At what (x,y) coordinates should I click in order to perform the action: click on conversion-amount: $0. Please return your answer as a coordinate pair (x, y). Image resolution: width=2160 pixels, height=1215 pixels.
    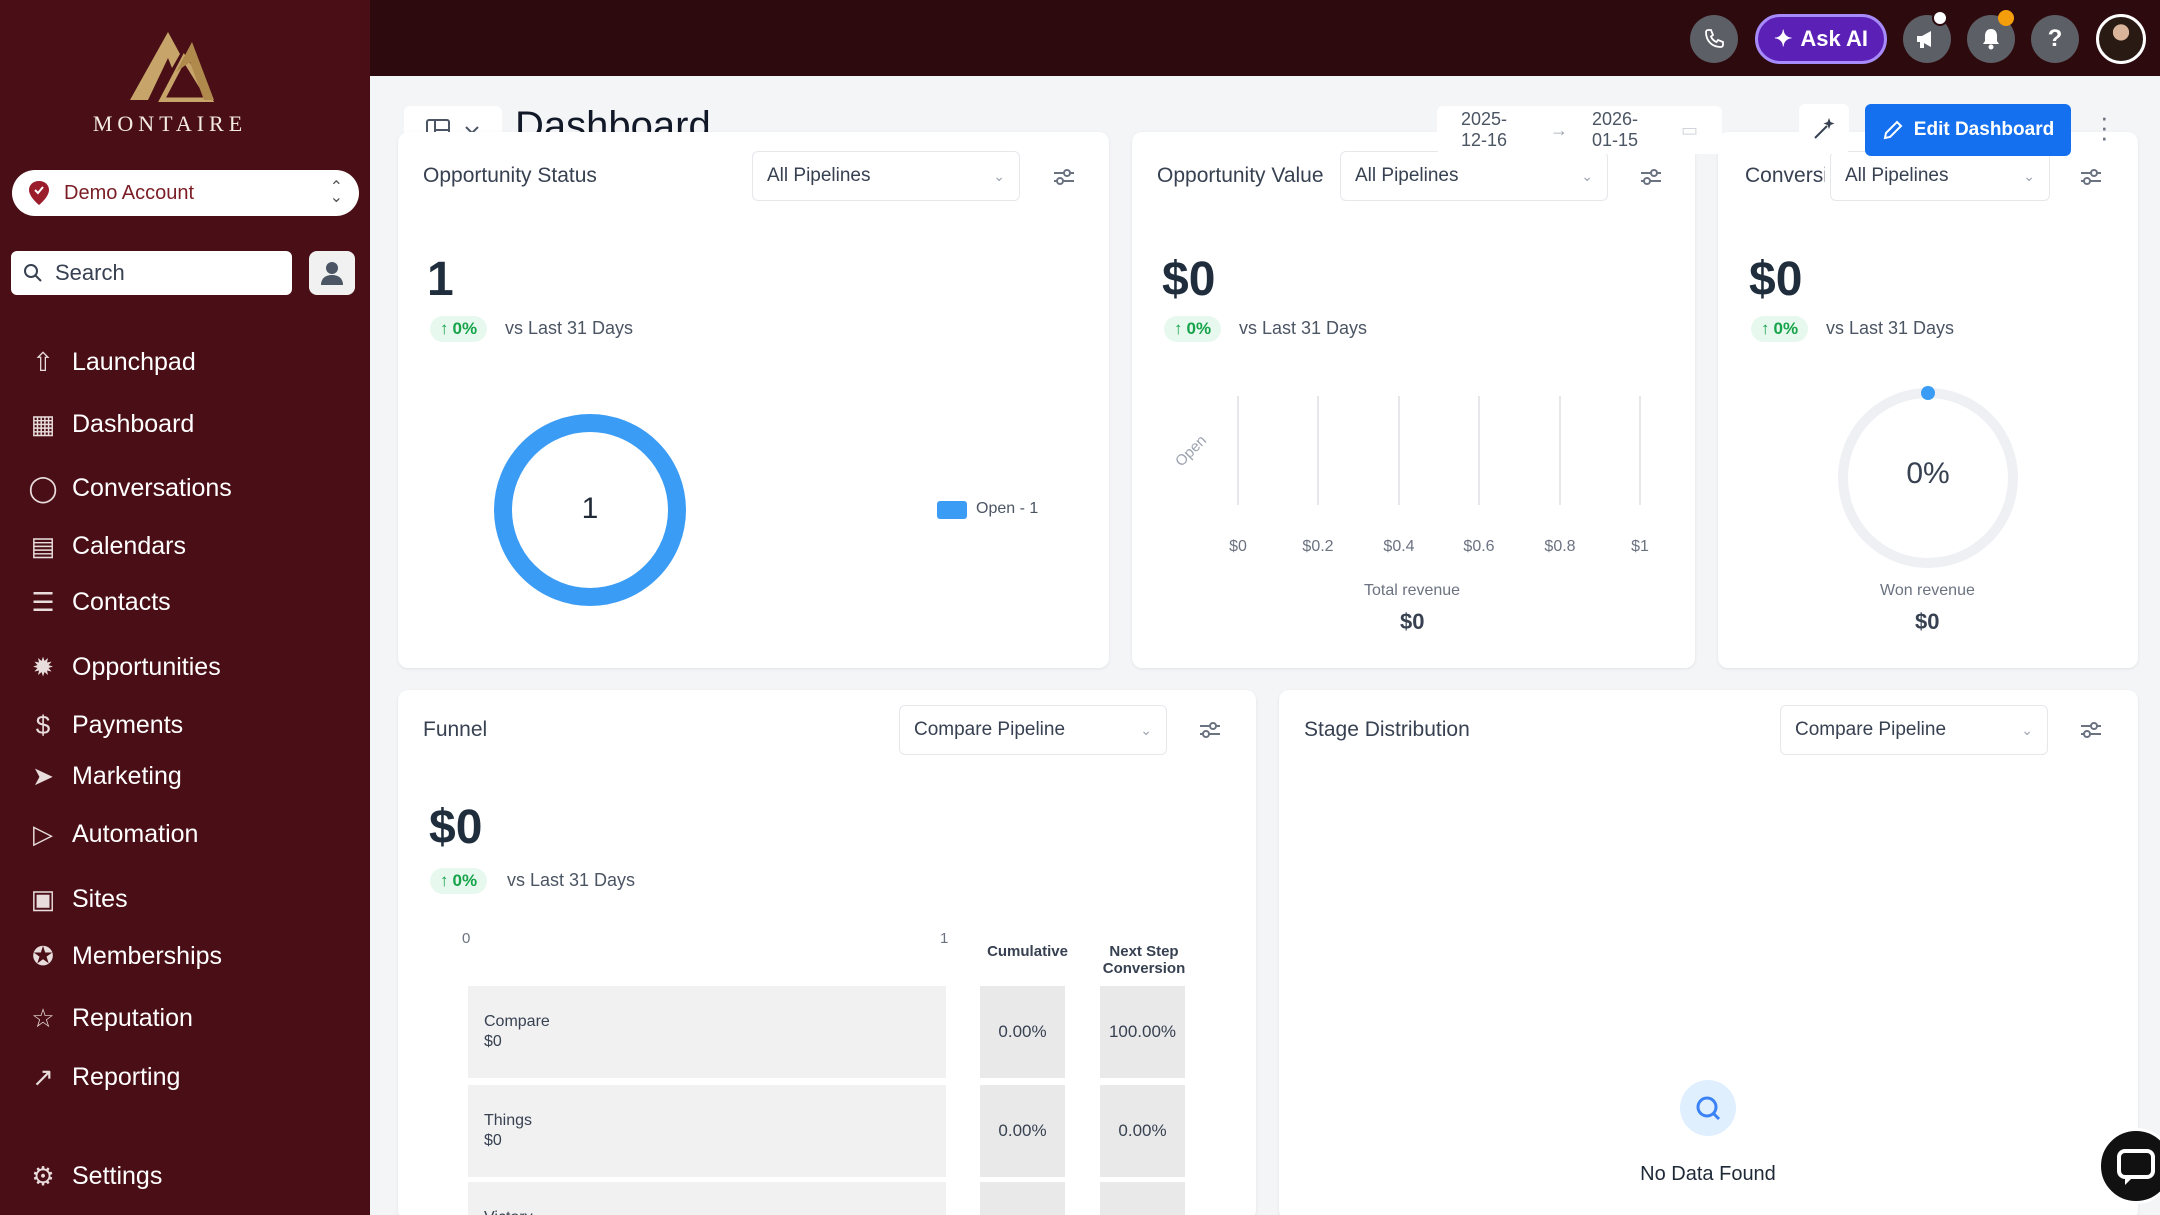
    Looking at the image, I should click on (1776, 279).